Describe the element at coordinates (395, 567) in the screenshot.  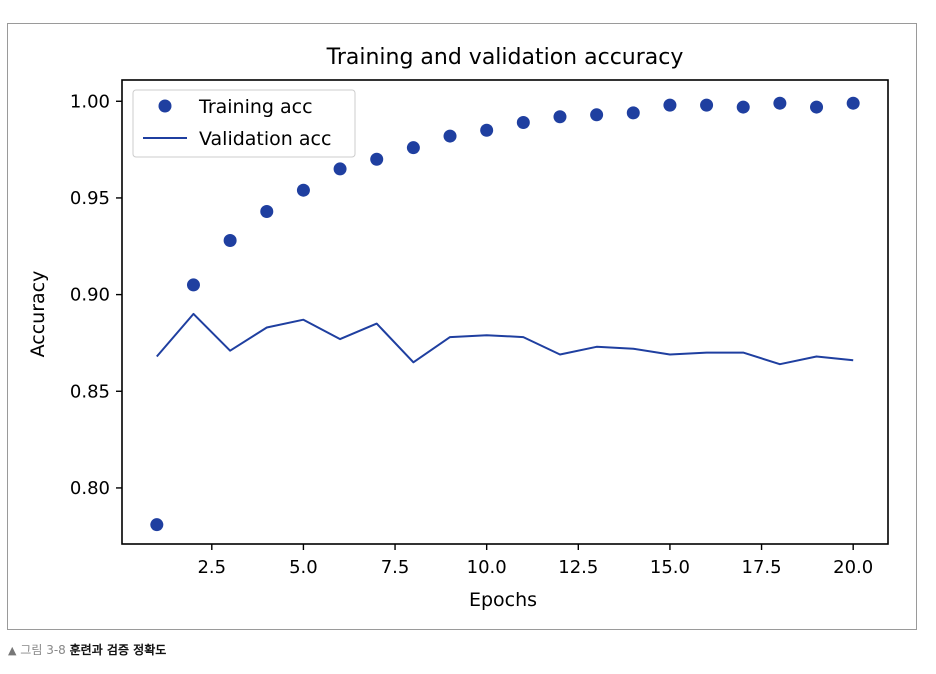
I see `x-tick-label: 7.5` at that location.